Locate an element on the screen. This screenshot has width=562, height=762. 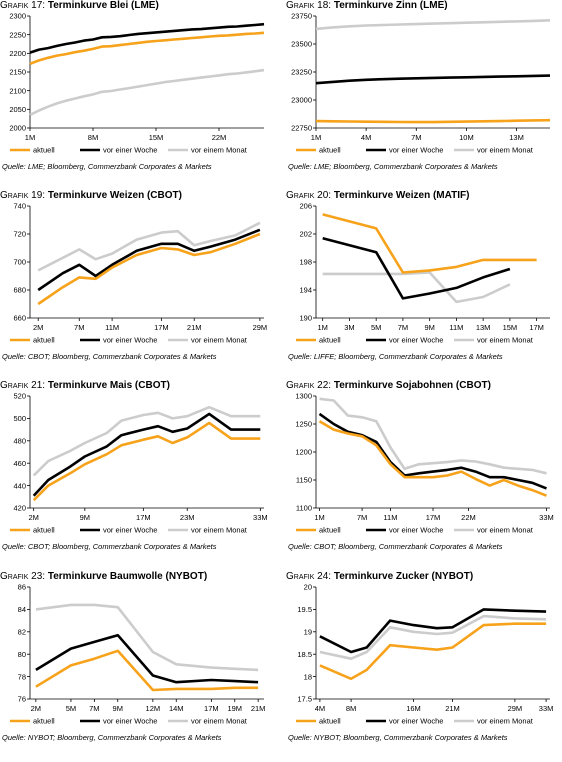
y-tick-label: 206 is located at coordinates (305, 206).